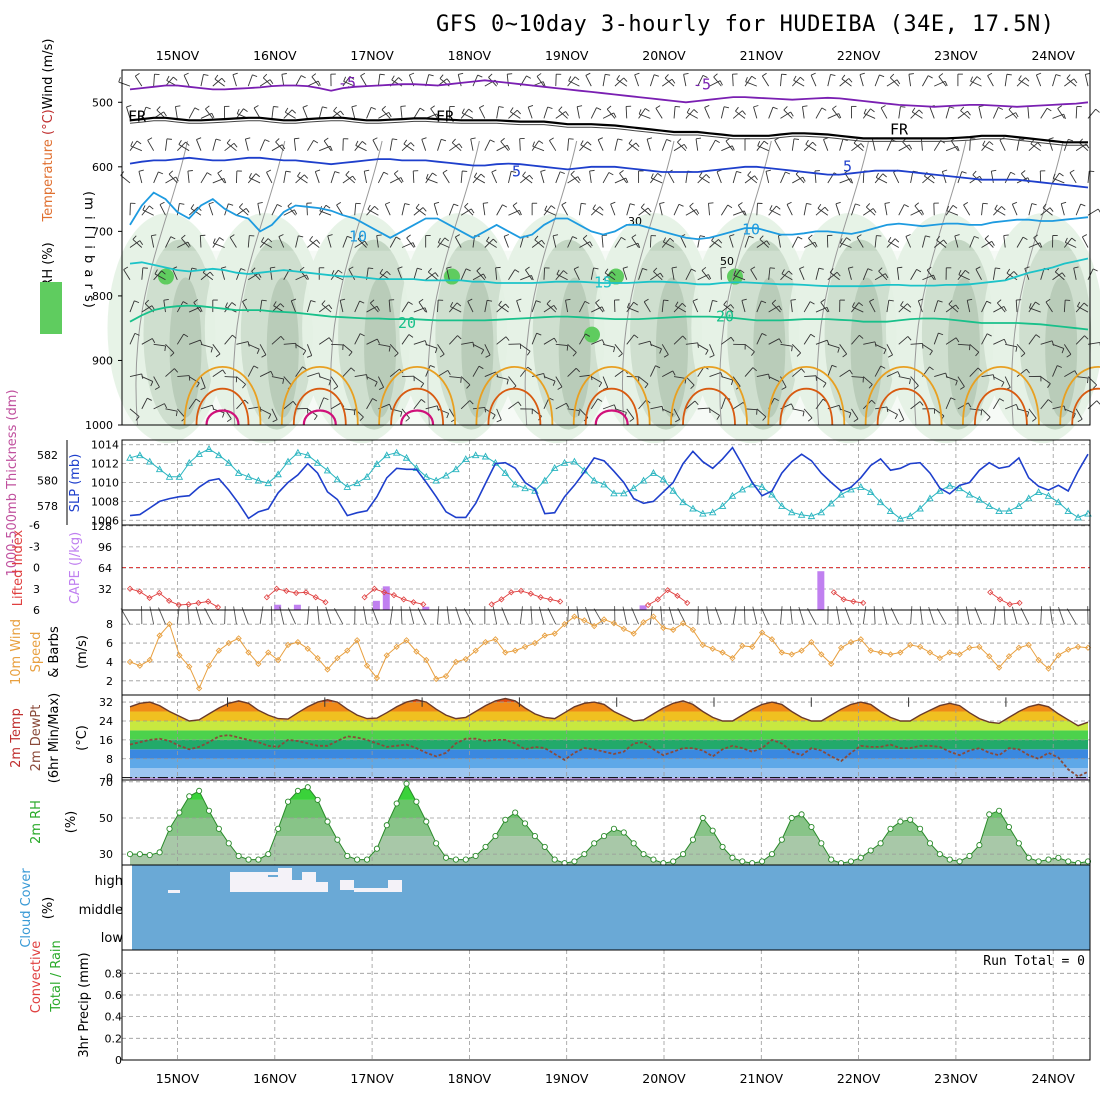 The height and width of the screenshot is (1100, 1100). Describe the element at coordinates (102, 167) in the screenshot. I see `pressure-tick-label: 600` at that location.